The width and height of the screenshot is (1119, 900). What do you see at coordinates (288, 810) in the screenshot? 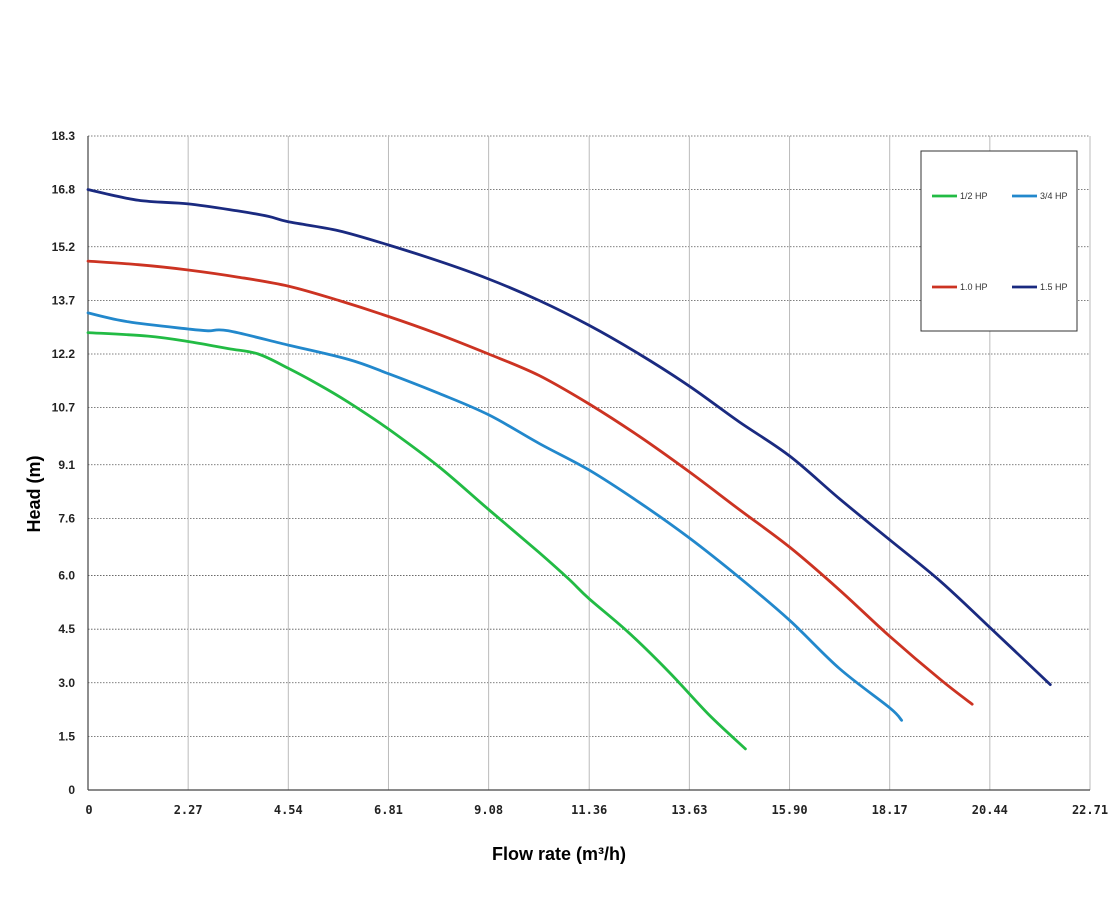
I see `x-tick-label: 4.54` at bounding box center [288, 810].